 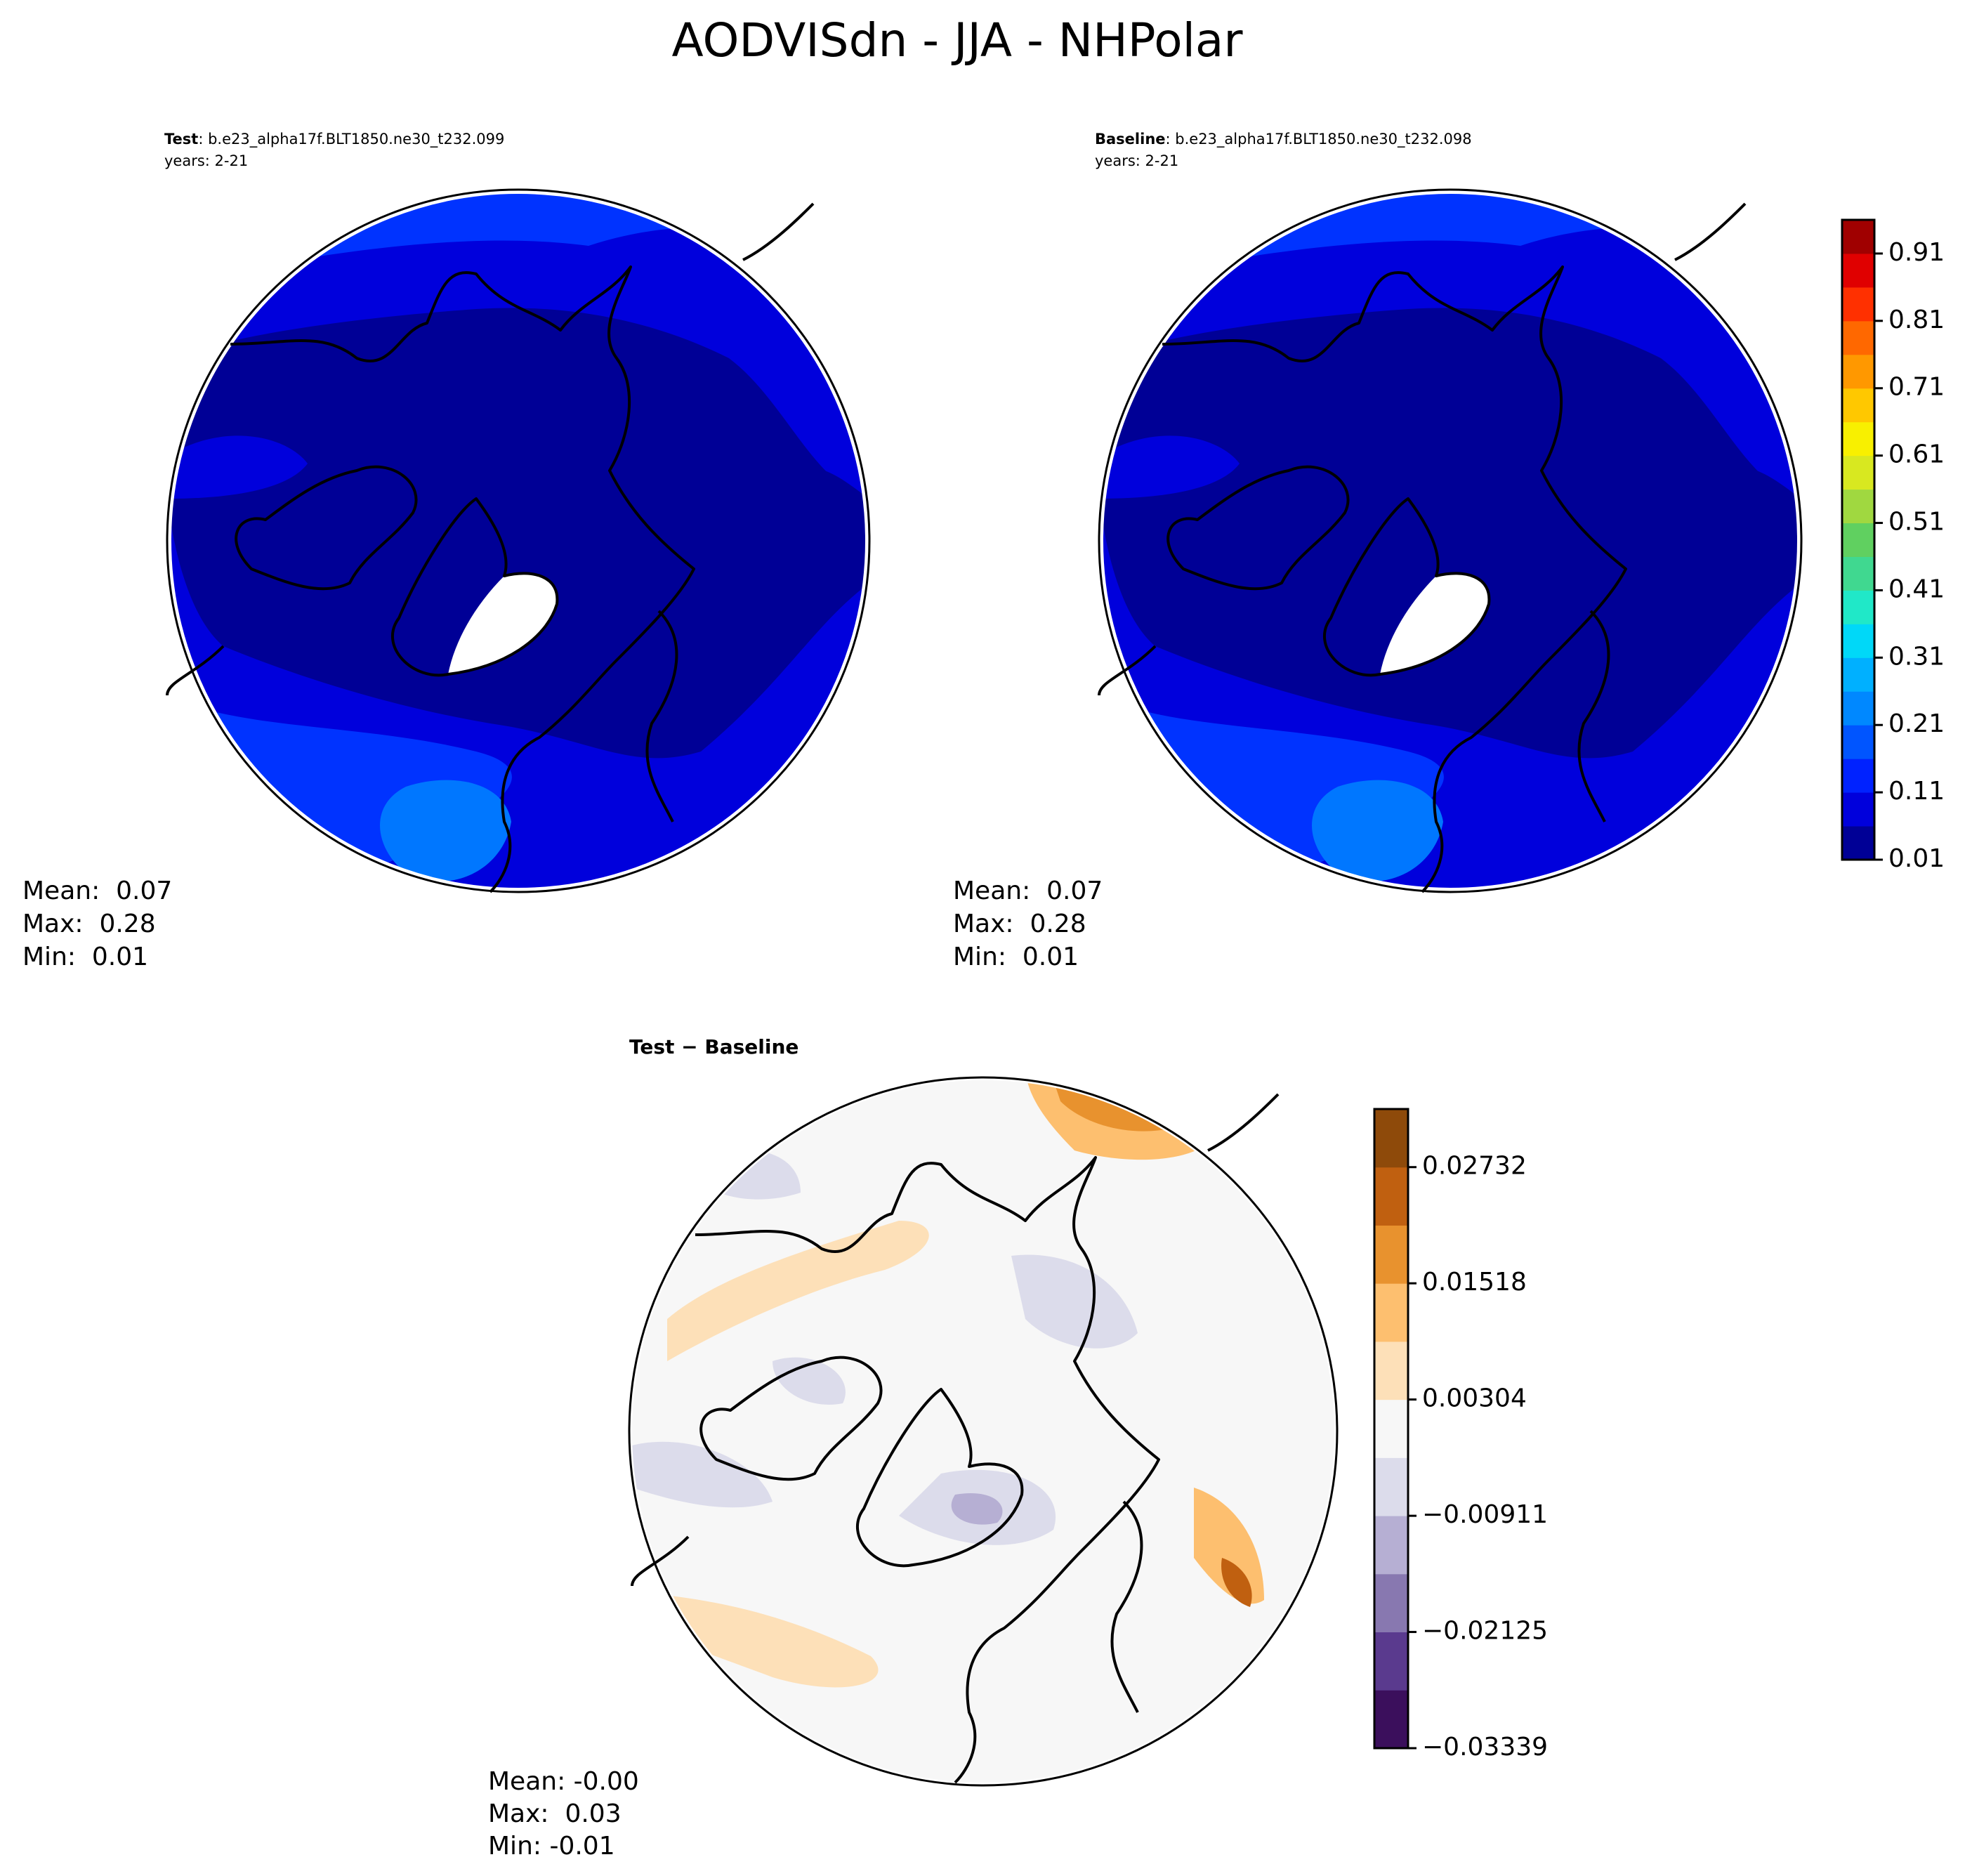 I want to click on panel-label: Test − Baseline, so click(x=713, y=1046).